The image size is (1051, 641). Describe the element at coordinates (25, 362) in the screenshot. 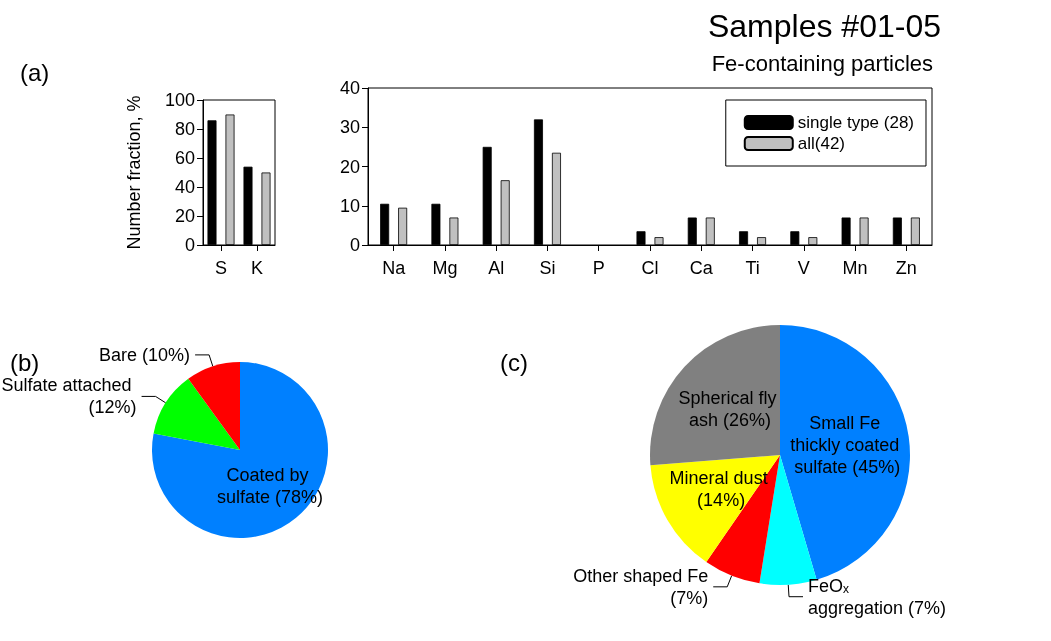

I see `text: (b)` at that location.